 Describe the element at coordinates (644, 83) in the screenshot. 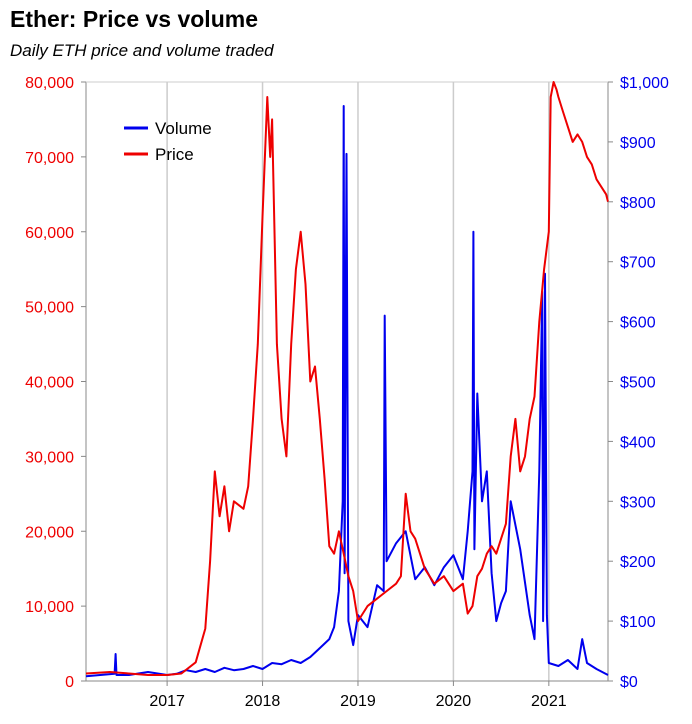

I see `right-tick-label: $1,000` at that location.